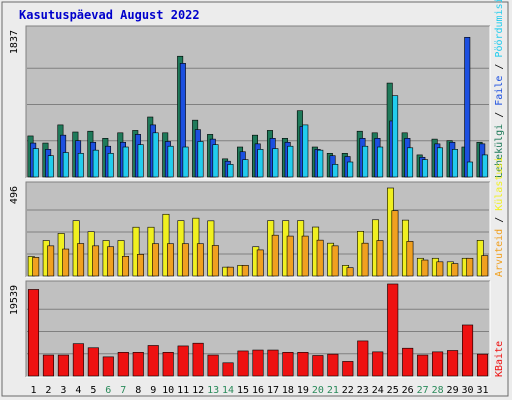  Describe the element at coordinates (438, 390) in the screenshot. I see `x-tick-label-day-28: 28` at that location.